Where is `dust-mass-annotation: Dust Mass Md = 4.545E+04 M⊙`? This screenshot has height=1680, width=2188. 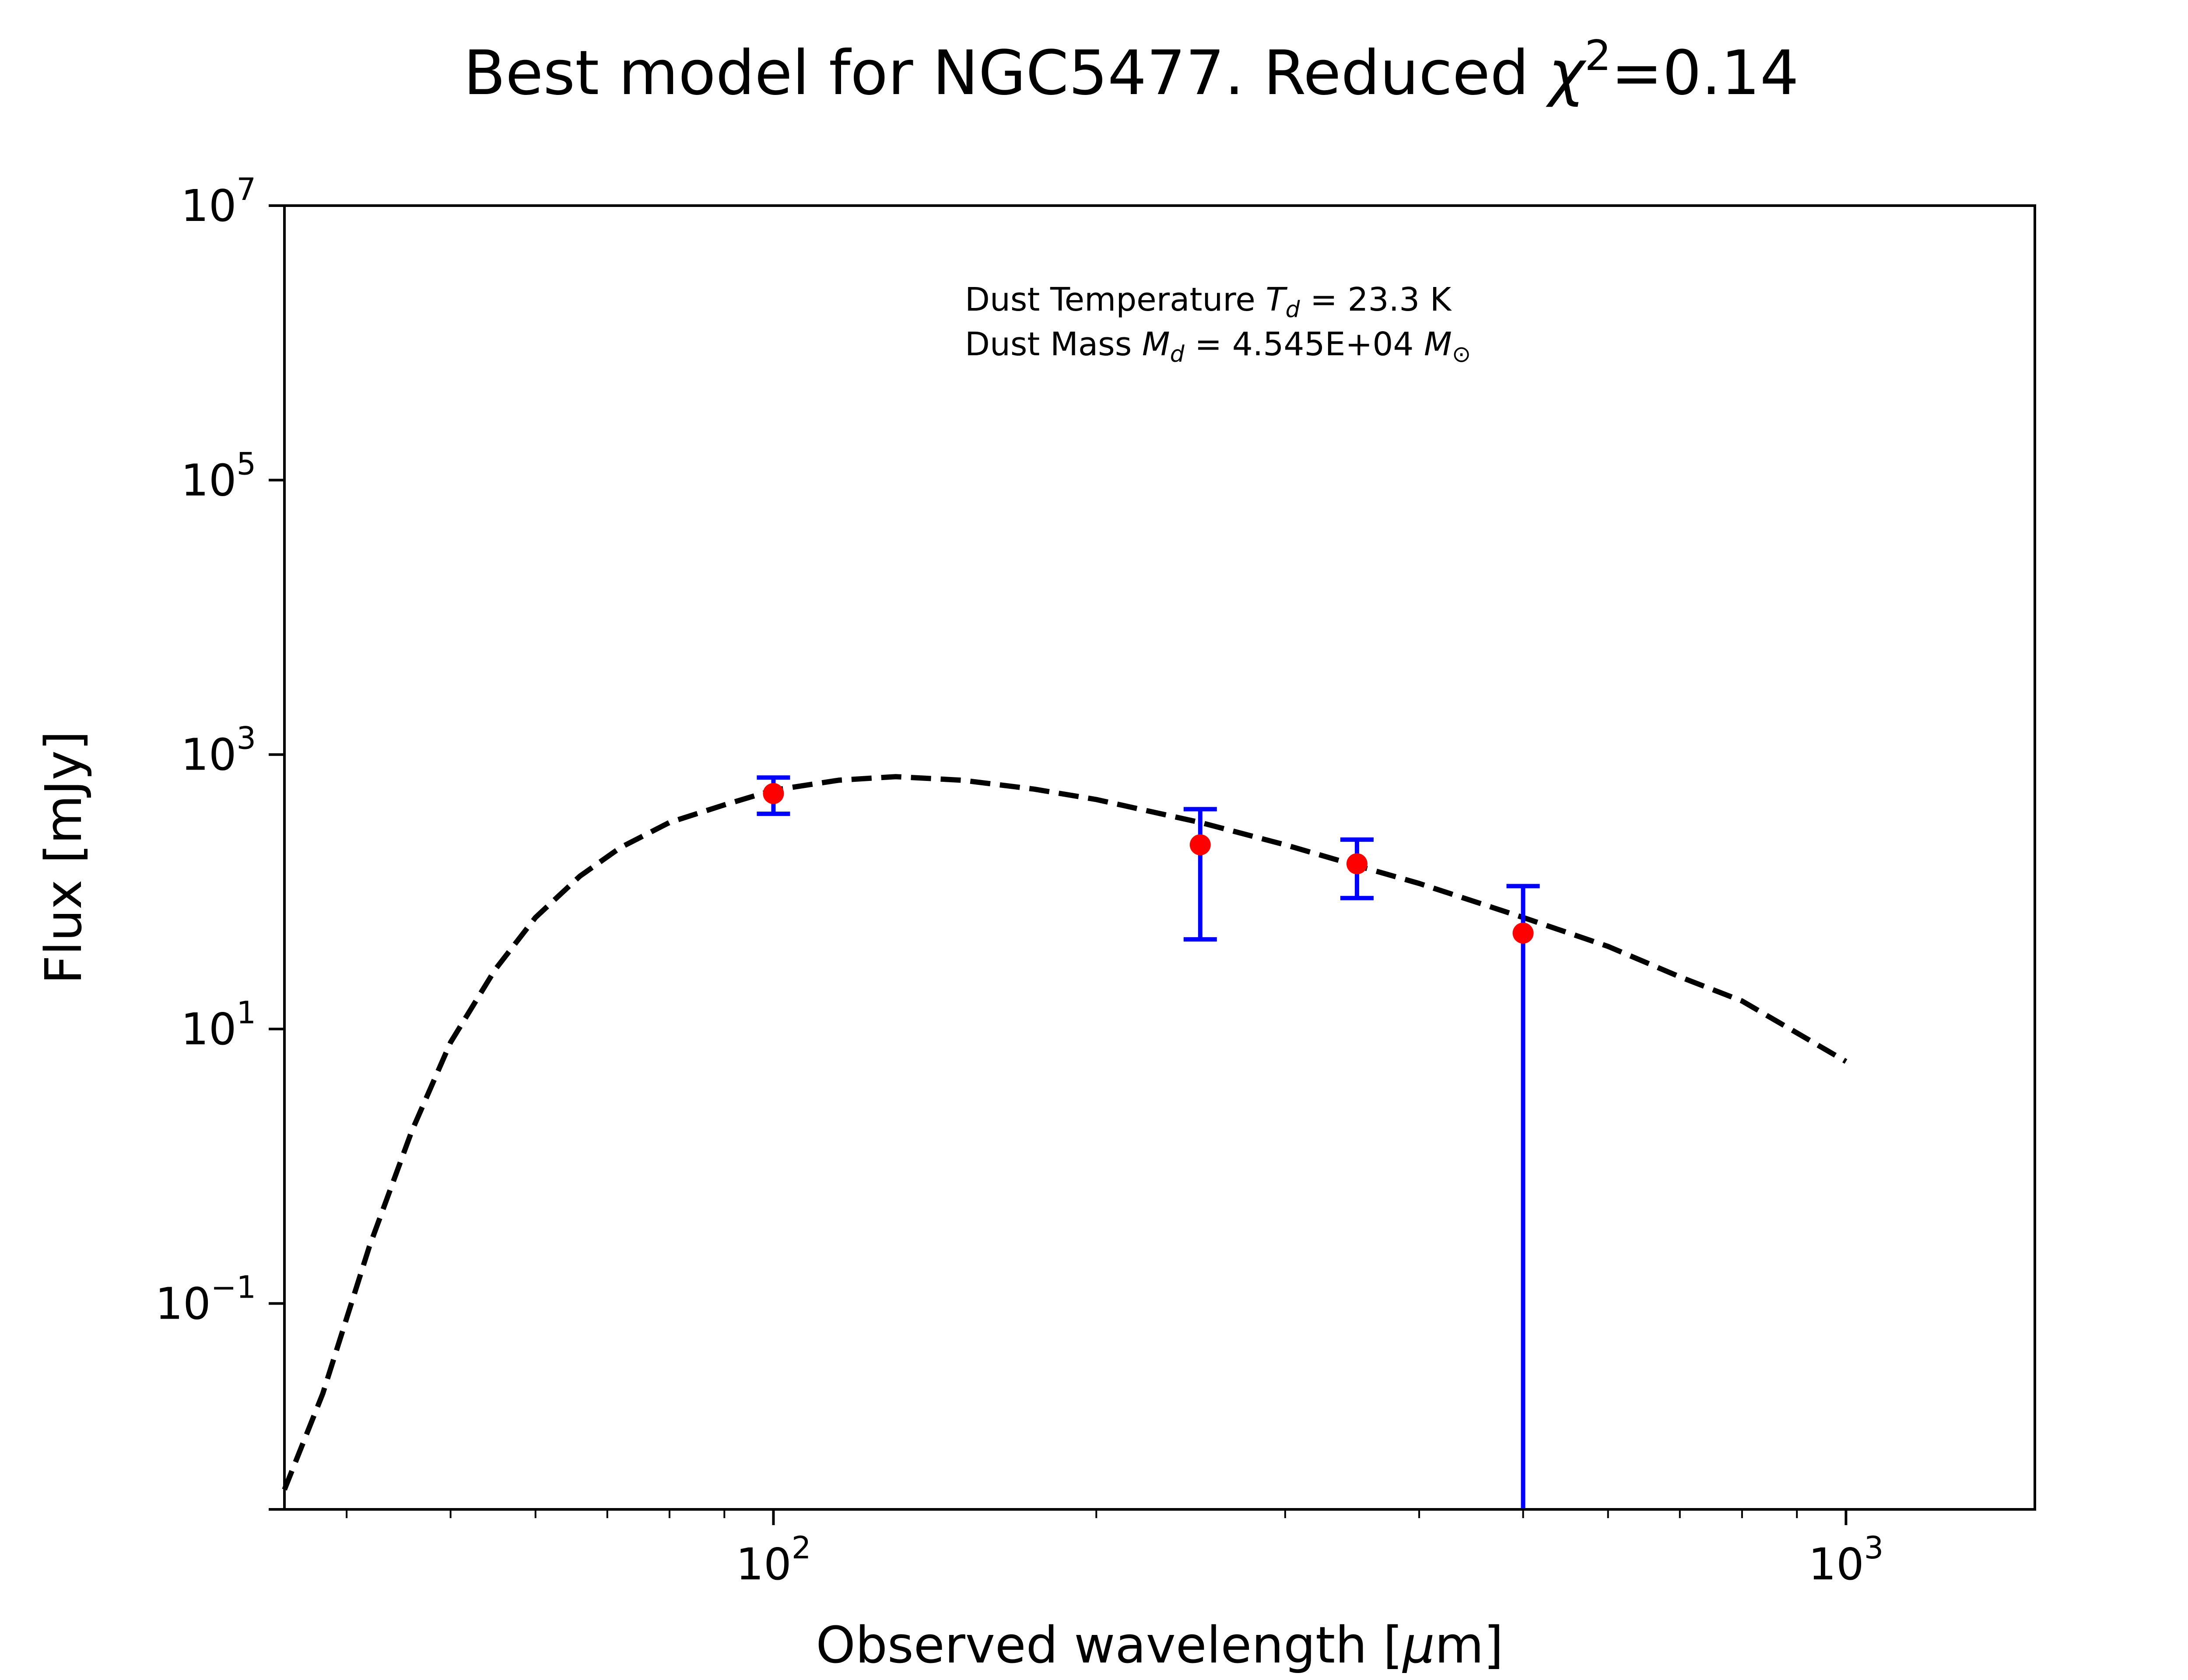
dust-mass-annotation: Dust Mass Md = 4.545E+04 M⊙ is located at coordinates (1218, 347).